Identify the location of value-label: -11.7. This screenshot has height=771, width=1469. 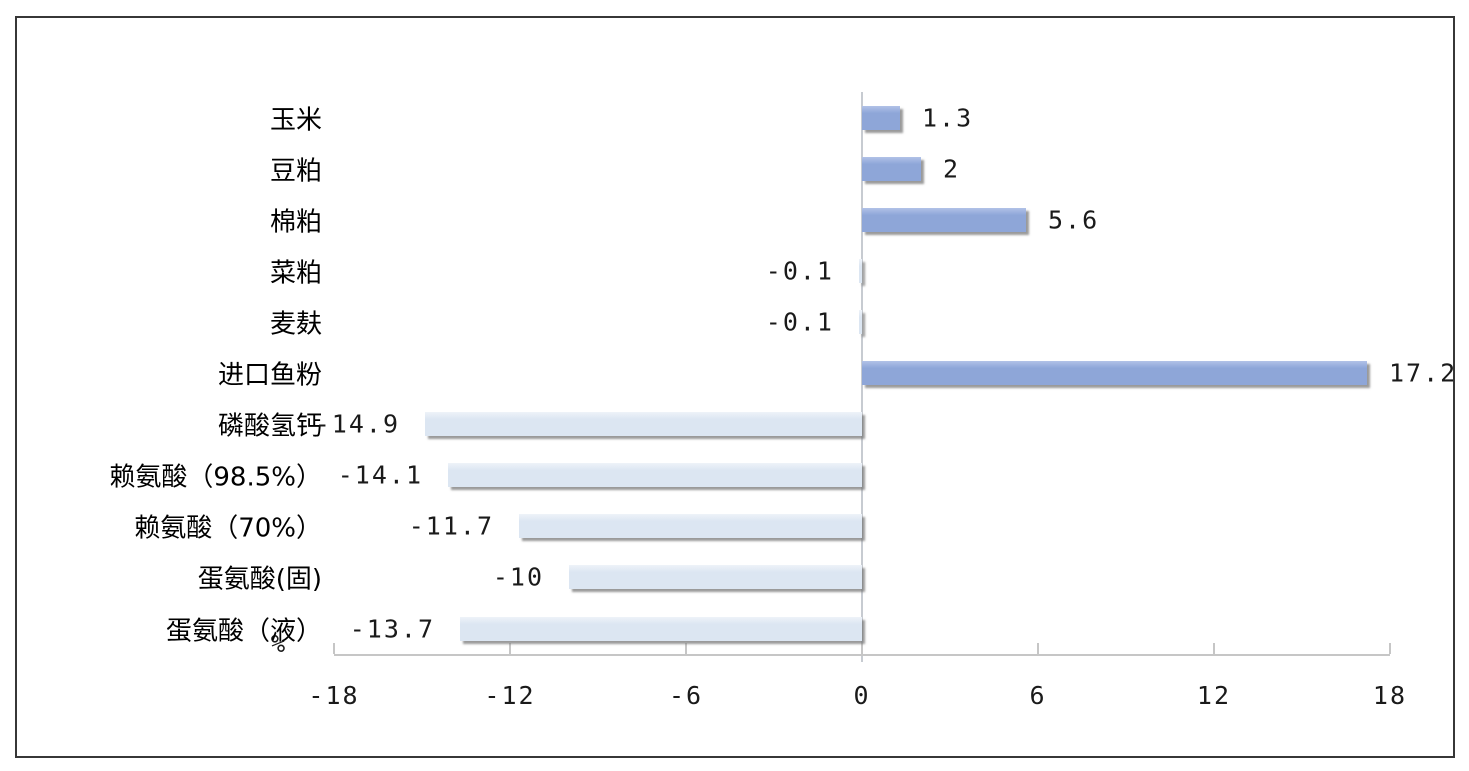
(451, 526).